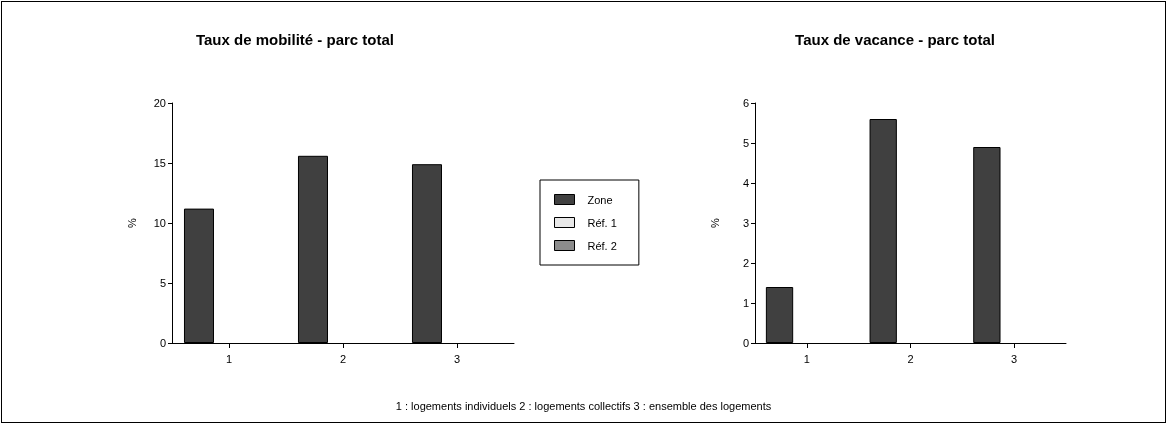  I want to click on y-tick-label: 20, so click(159, 103).